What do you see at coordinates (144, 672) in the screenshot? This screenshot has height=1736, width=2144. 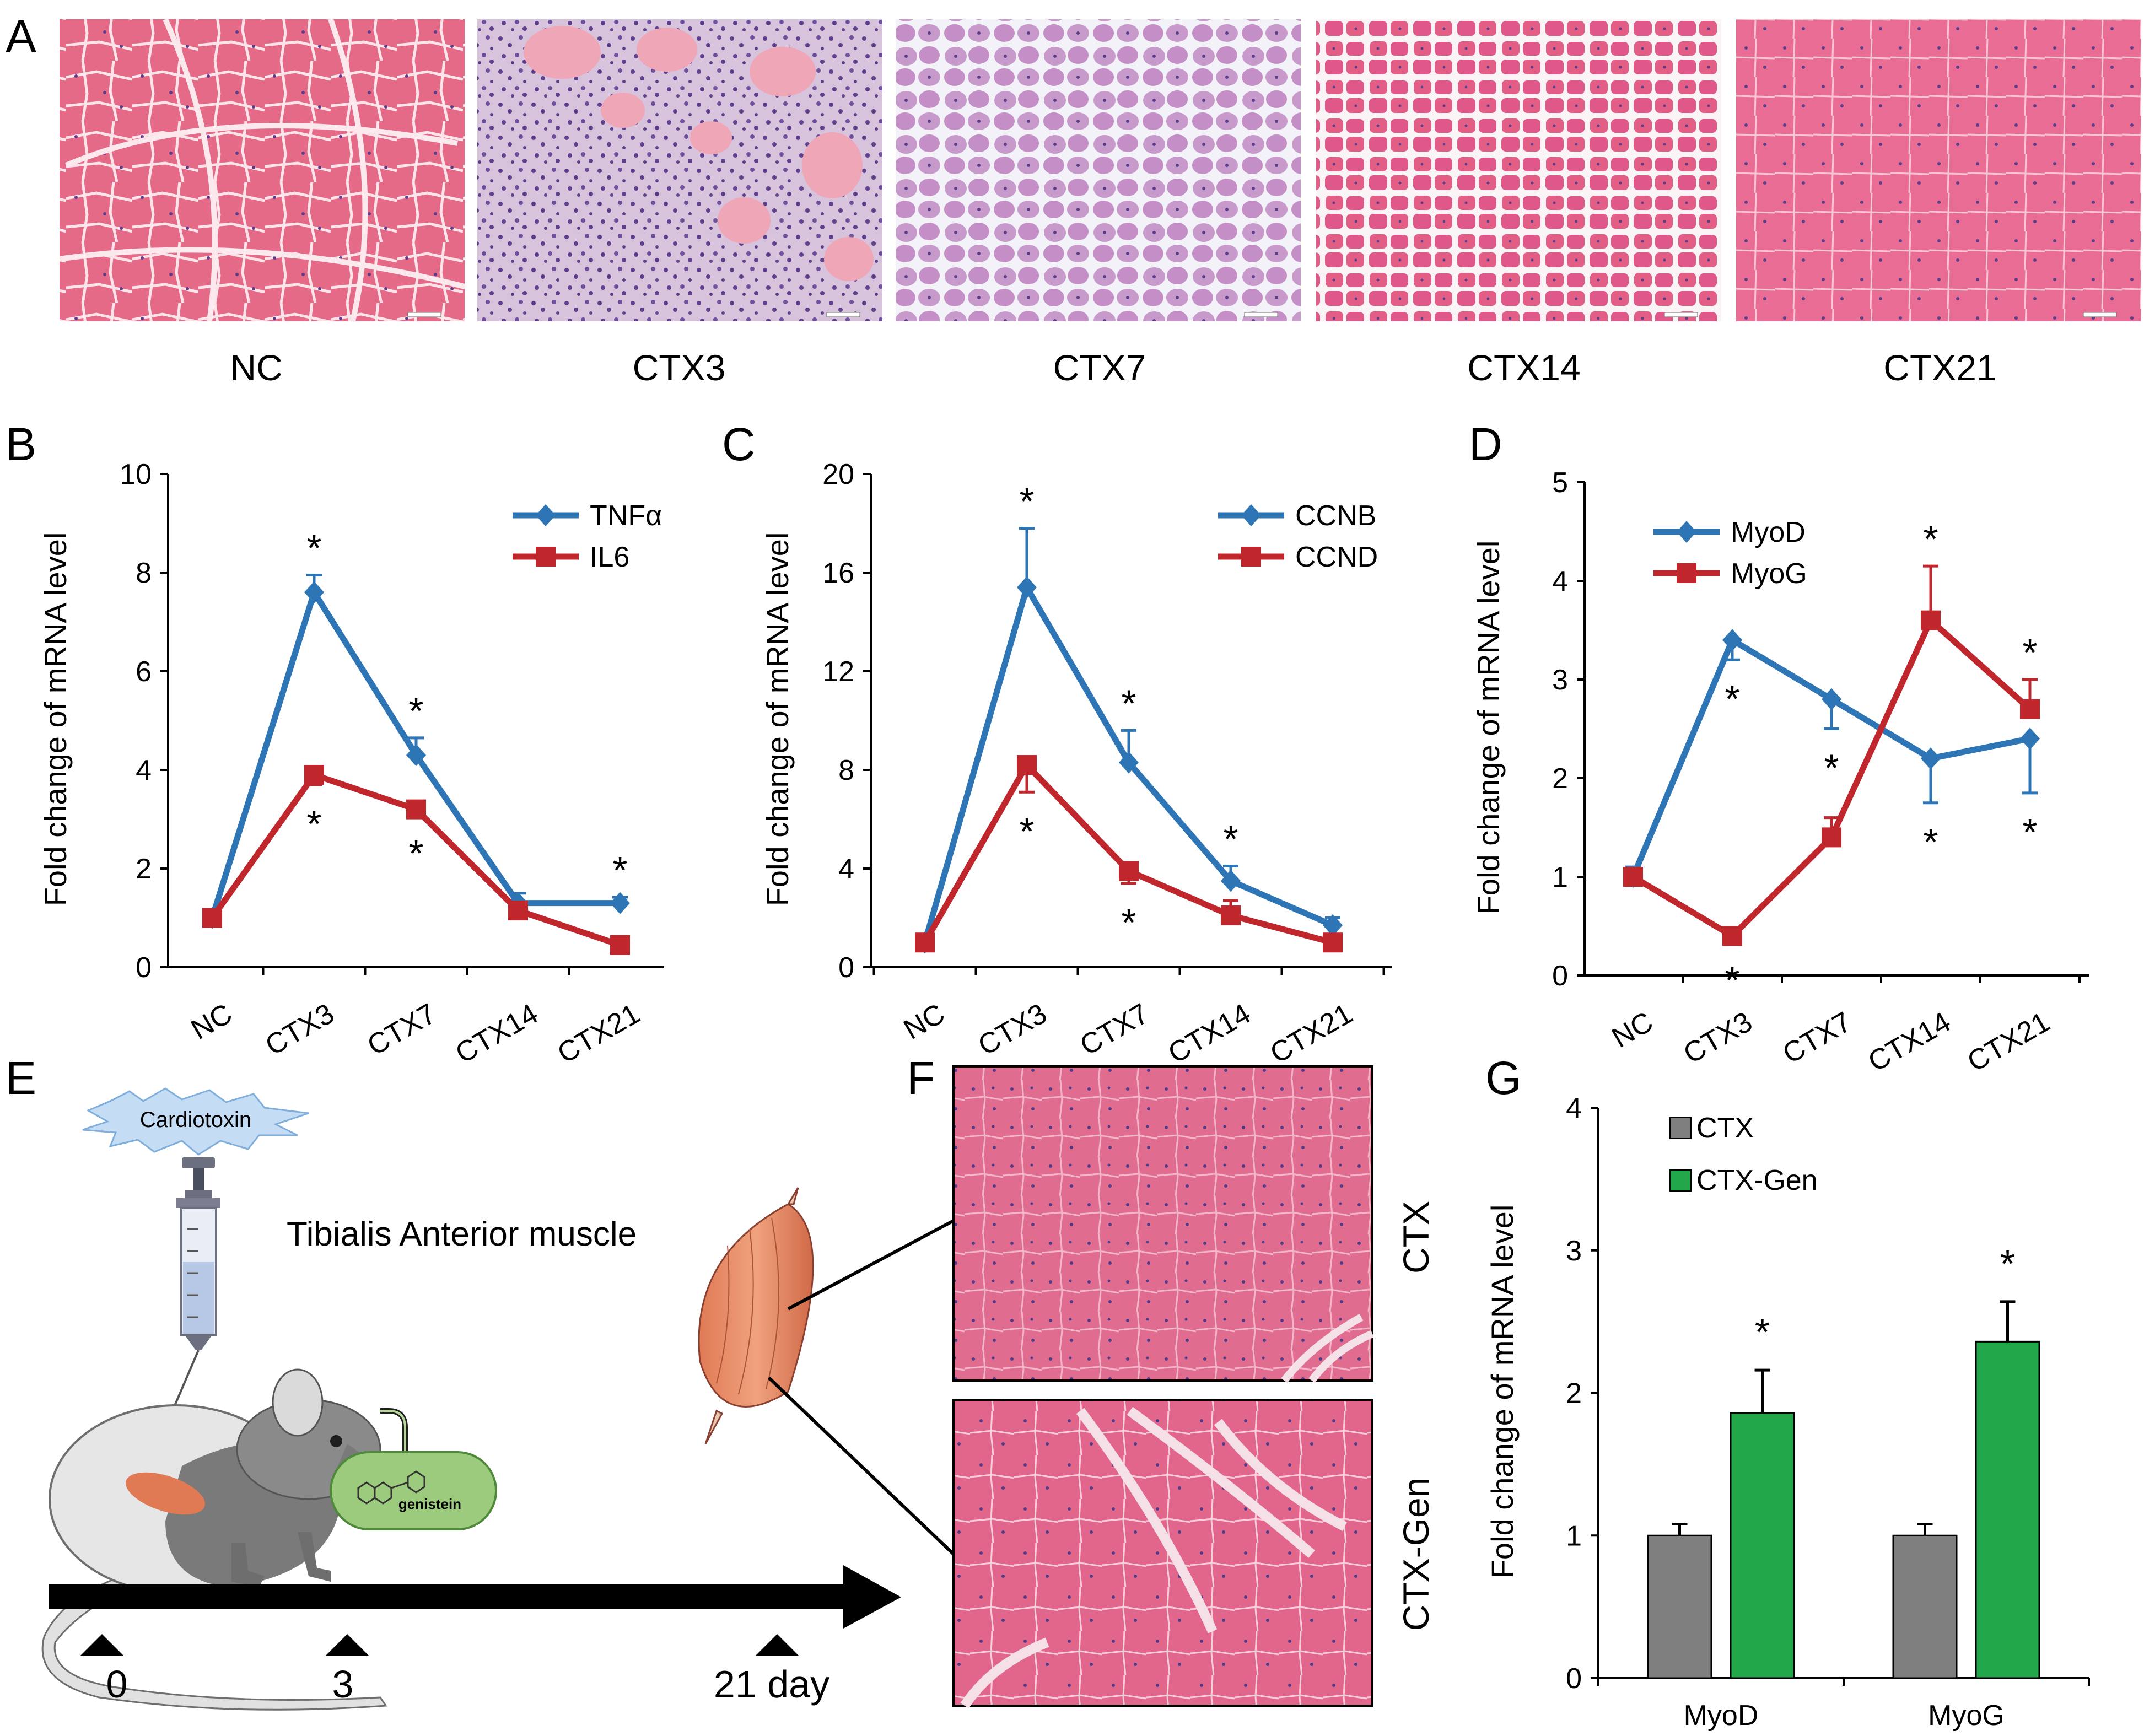 I see `y-tick-label-b-6: 6` at bounding box center [144, 672].